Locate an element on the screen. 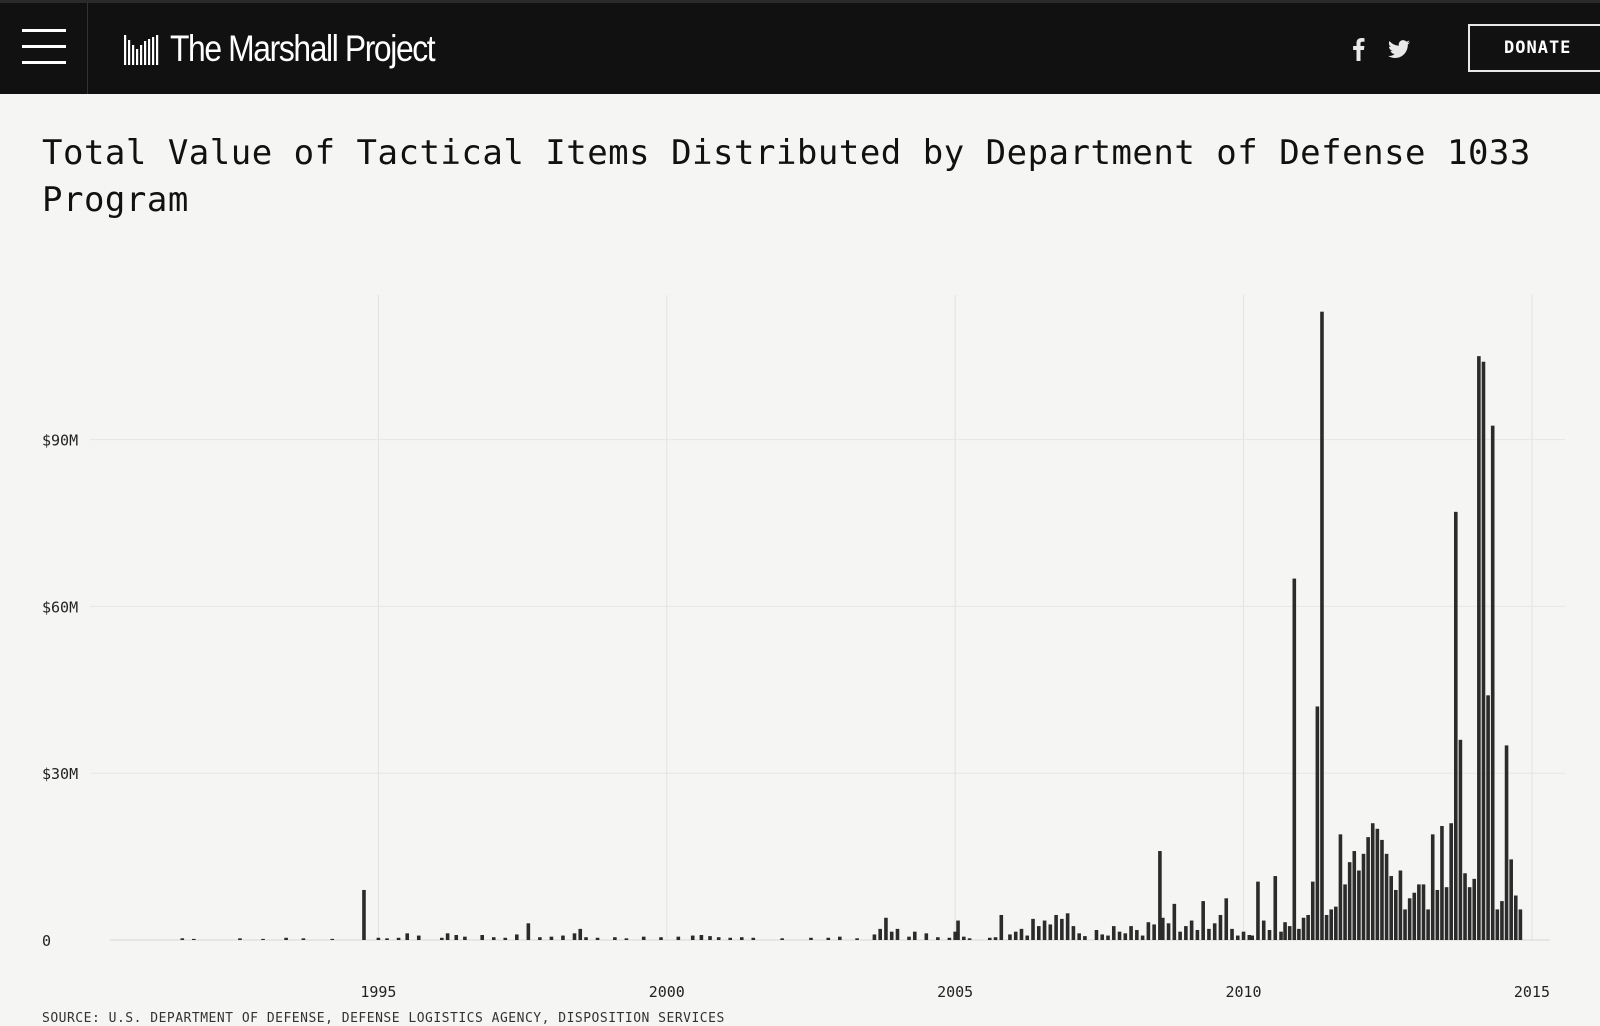 The height and width of the screenshot is (1026, 1600). y-tick-label: 0 is located at coordinates (46, 941).